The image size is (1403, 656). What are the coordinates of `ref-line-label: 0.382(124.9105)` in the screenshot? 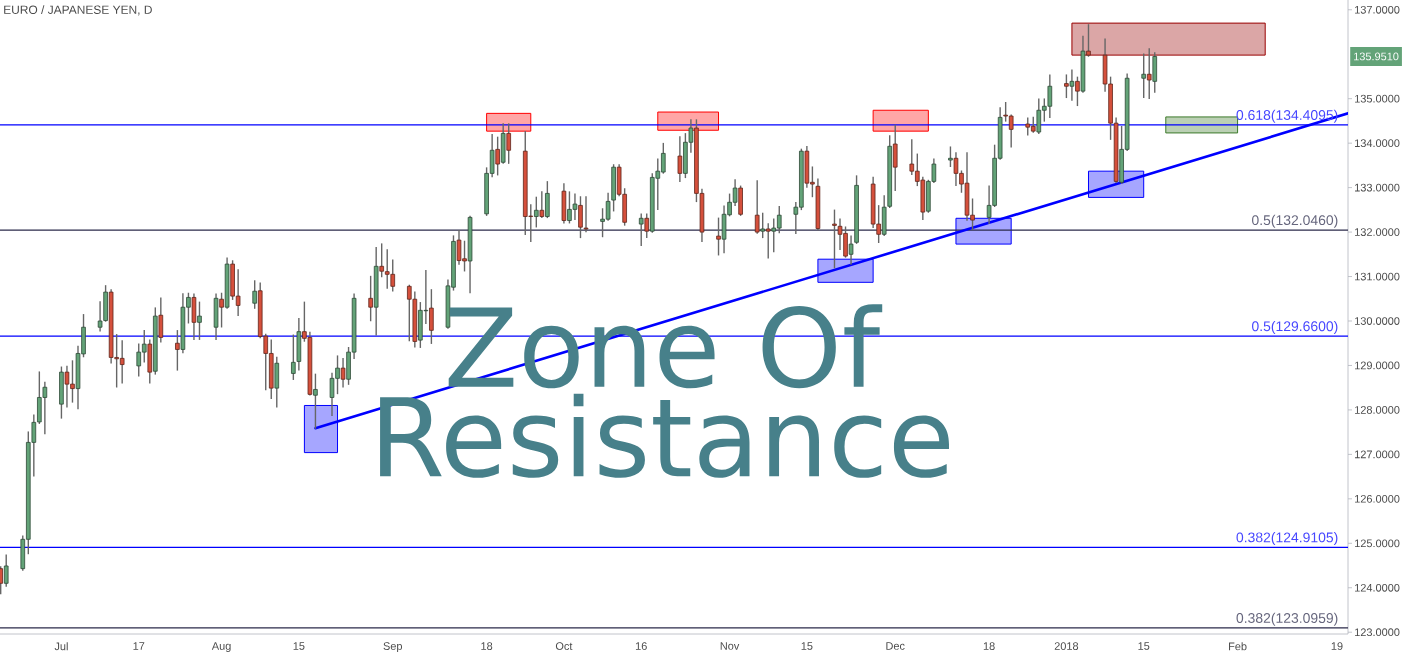 It's located at (1287, 539).